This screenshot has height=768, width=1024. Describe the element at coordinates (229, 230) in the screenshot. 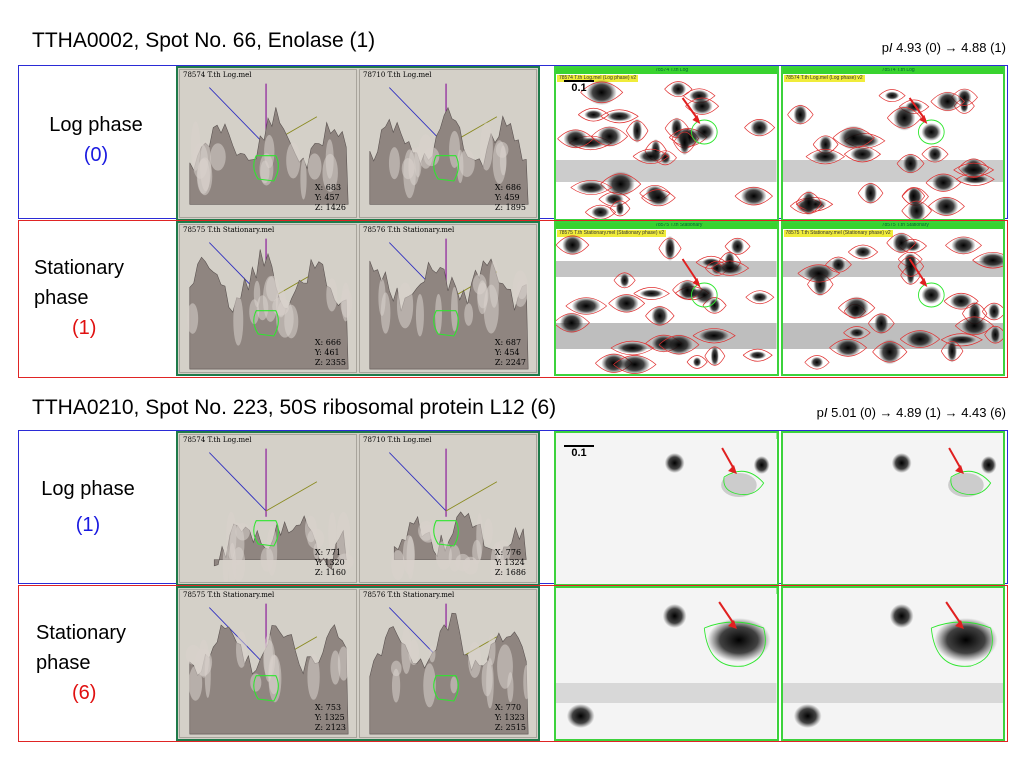

I see `plot-filename: 78575 T.th Stationary.mel` at that location.